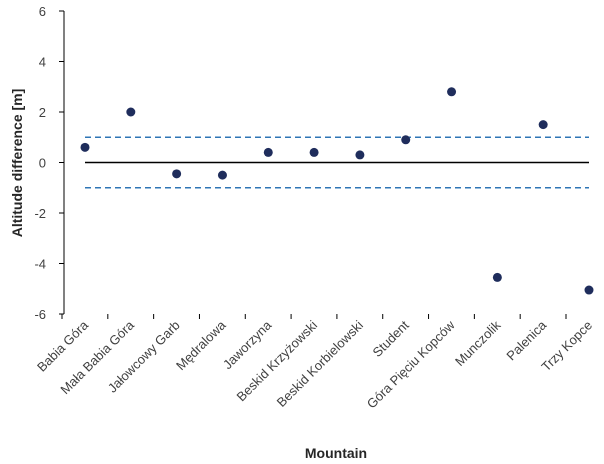 The height and width of the screenshot is (464, 604). Describe the element at coordinates (411, 364) in the screenshot. I see `x-tick-label: Góra Pięciu Kopców` at that location.